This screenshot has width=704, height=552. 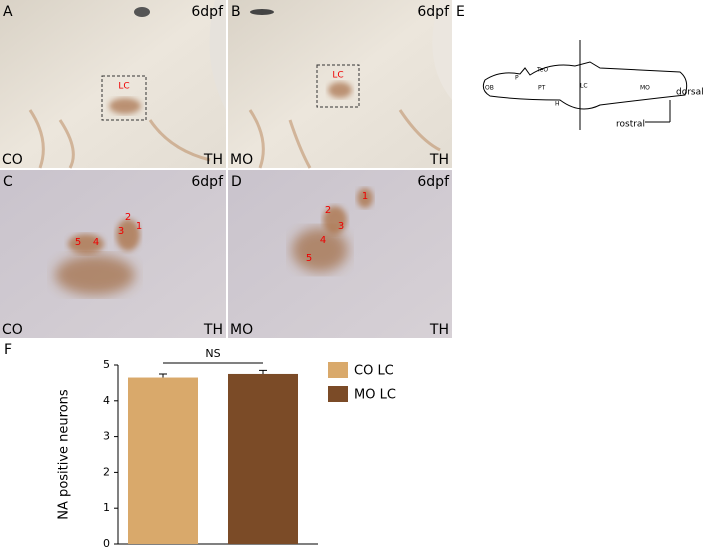 I want to click on y-tick-label: 3, so click(x=106, y=436).